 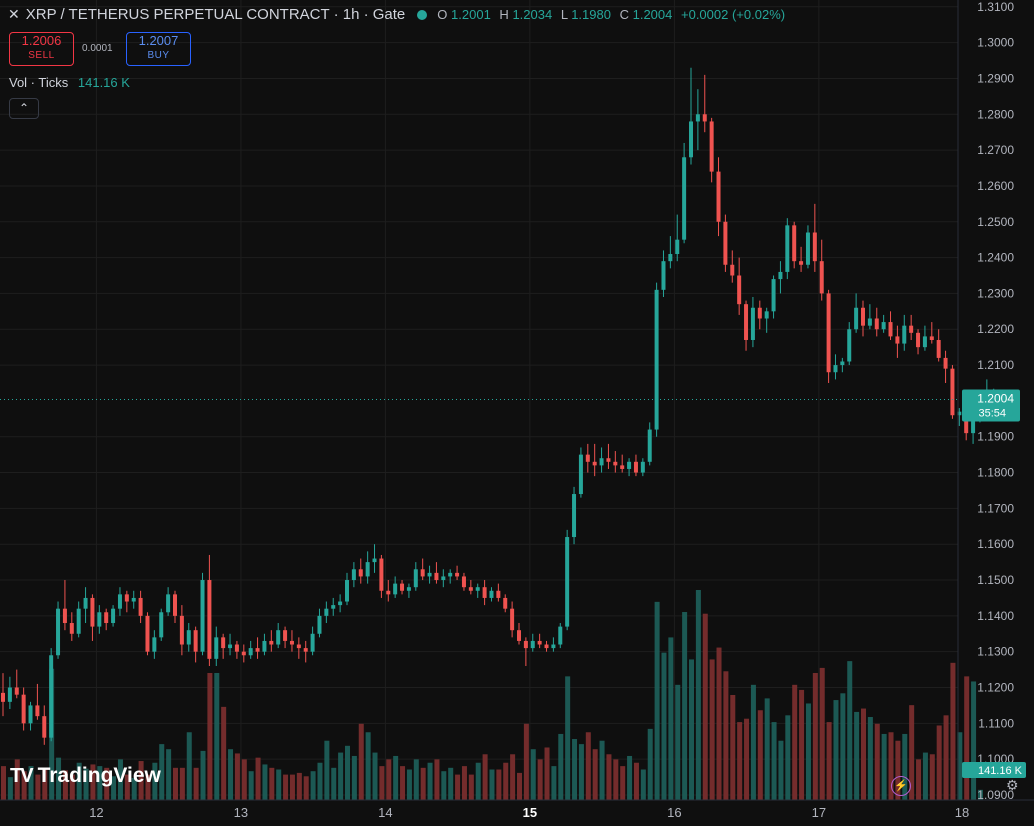 I want to click on buy-button: 1.2007 BUY, so click(x=158, y=49).